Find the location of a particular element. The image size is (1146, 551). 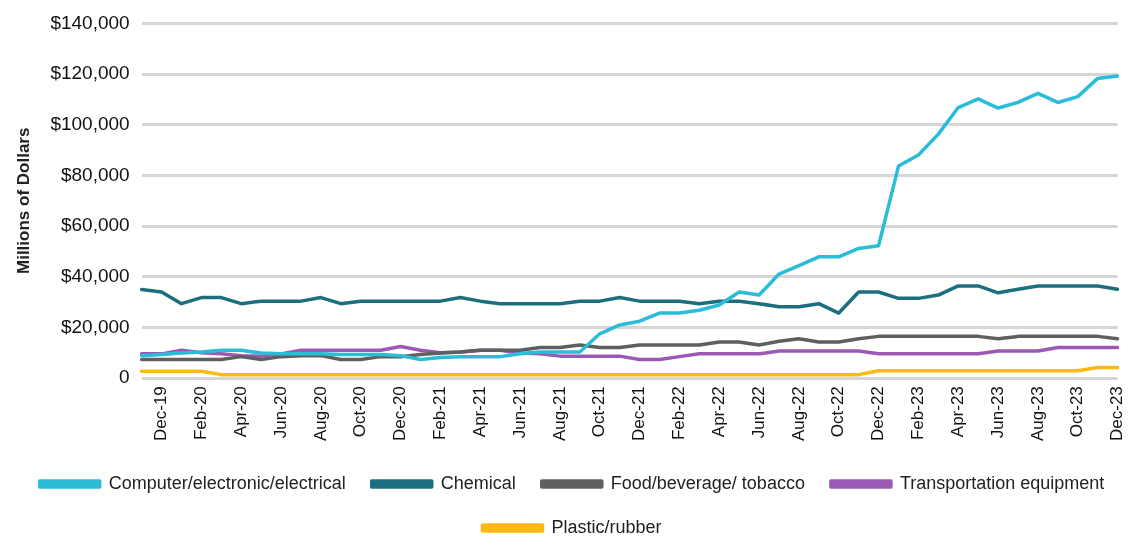

x-tick-label: Feb-20 is located at coordinates (201, 413).